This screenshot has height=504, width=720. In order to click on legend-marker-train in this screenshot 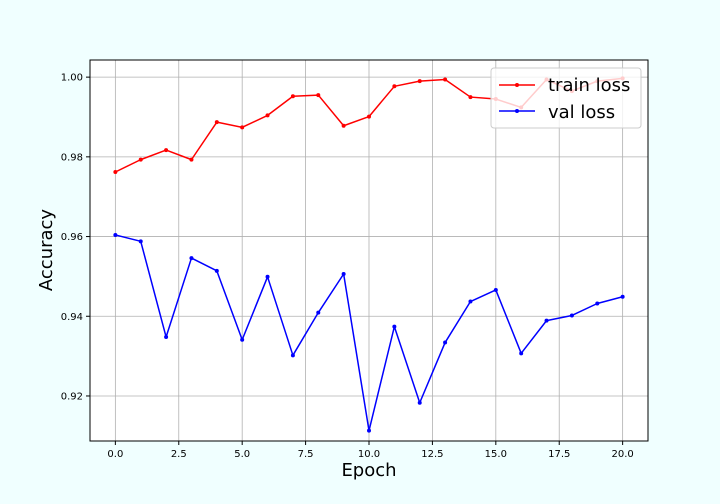, I will do `click(517, 85)`.